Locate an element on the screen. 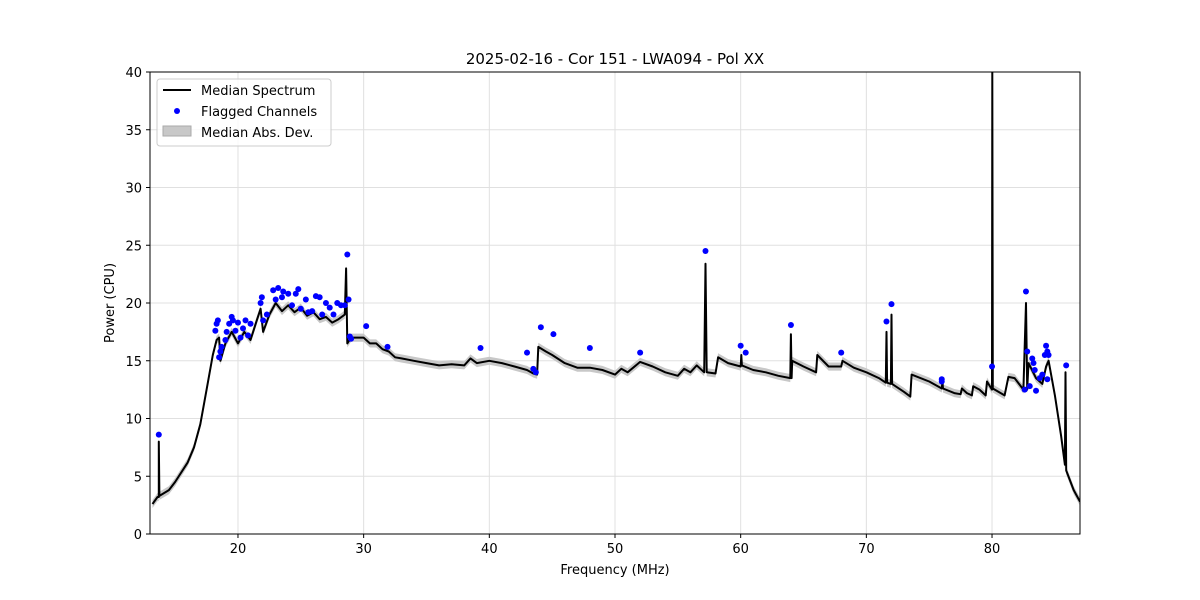  y-tick-label: 15 is located at coordinates (133, 362).